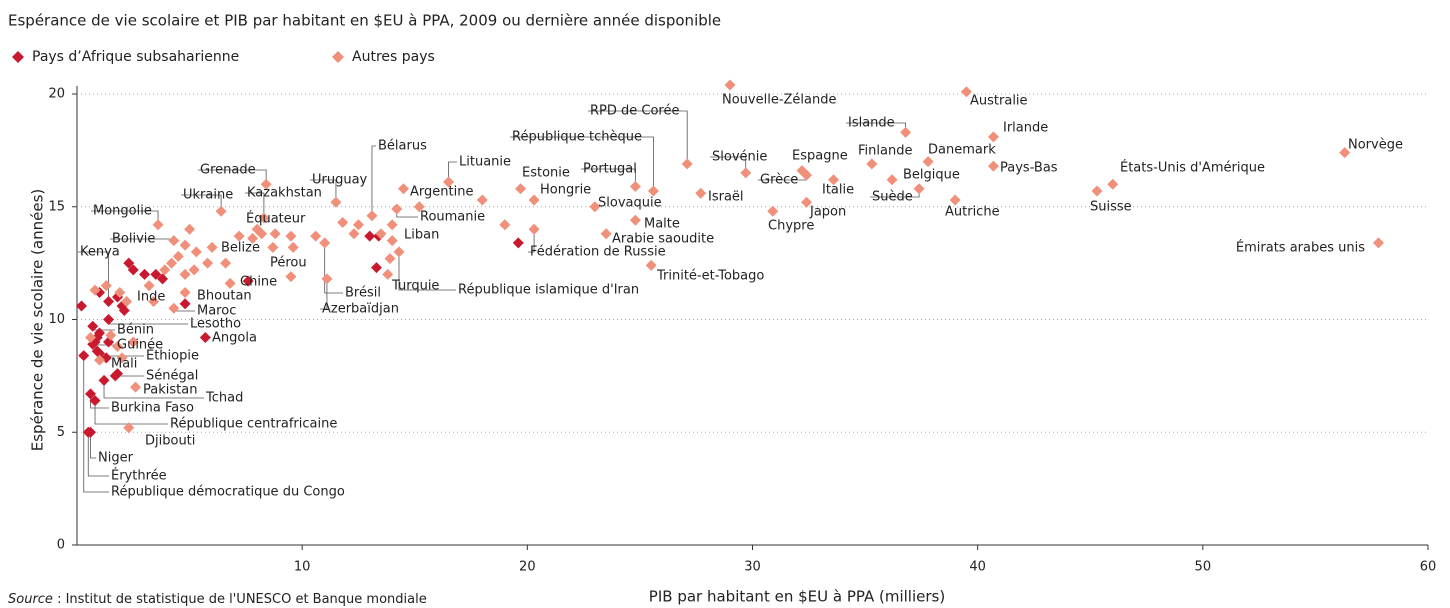  I want to click on point-label: Uruguay, so click(340, 180).